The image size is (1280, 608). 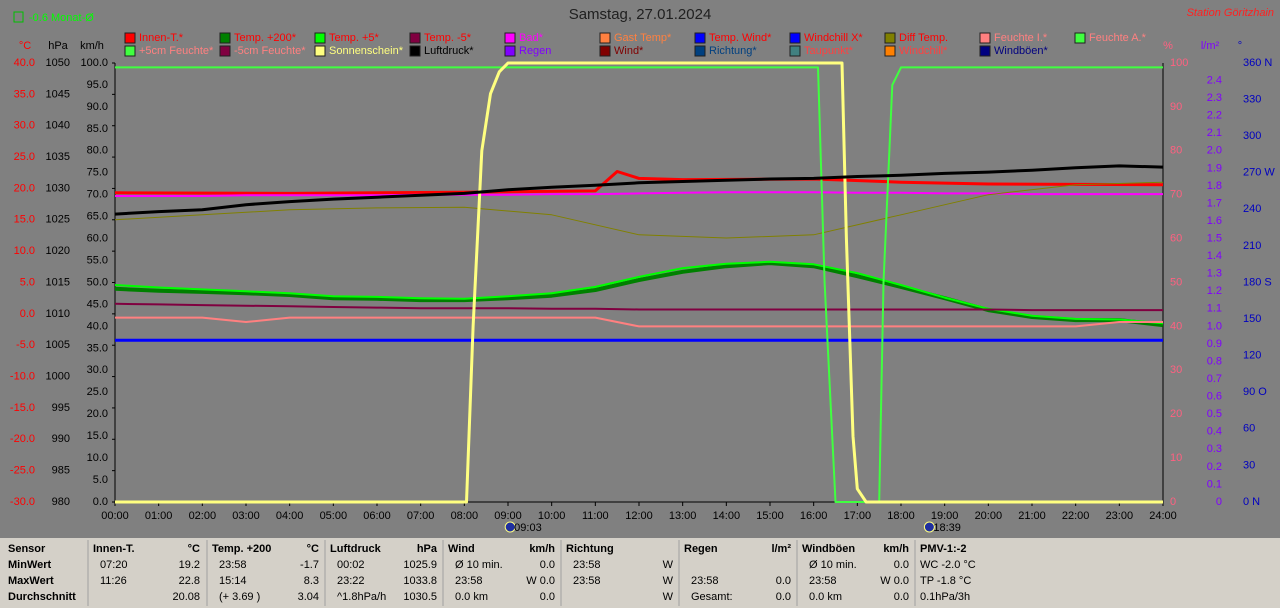 What do you see at coordinates (377, 516) in the screenshot?
I see `x-tick-label: 06:00` at bounding box center [377, 516].